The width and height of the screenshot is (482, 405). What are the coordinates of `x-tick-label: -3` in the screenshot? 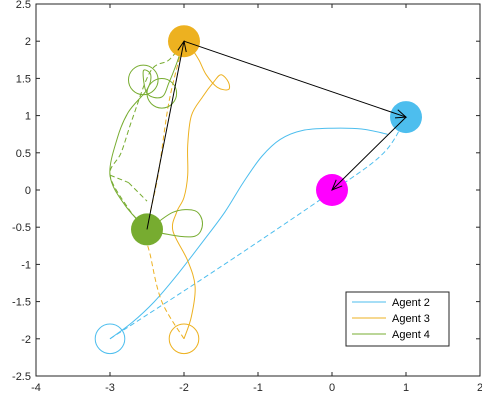 It's located at (110, 388).